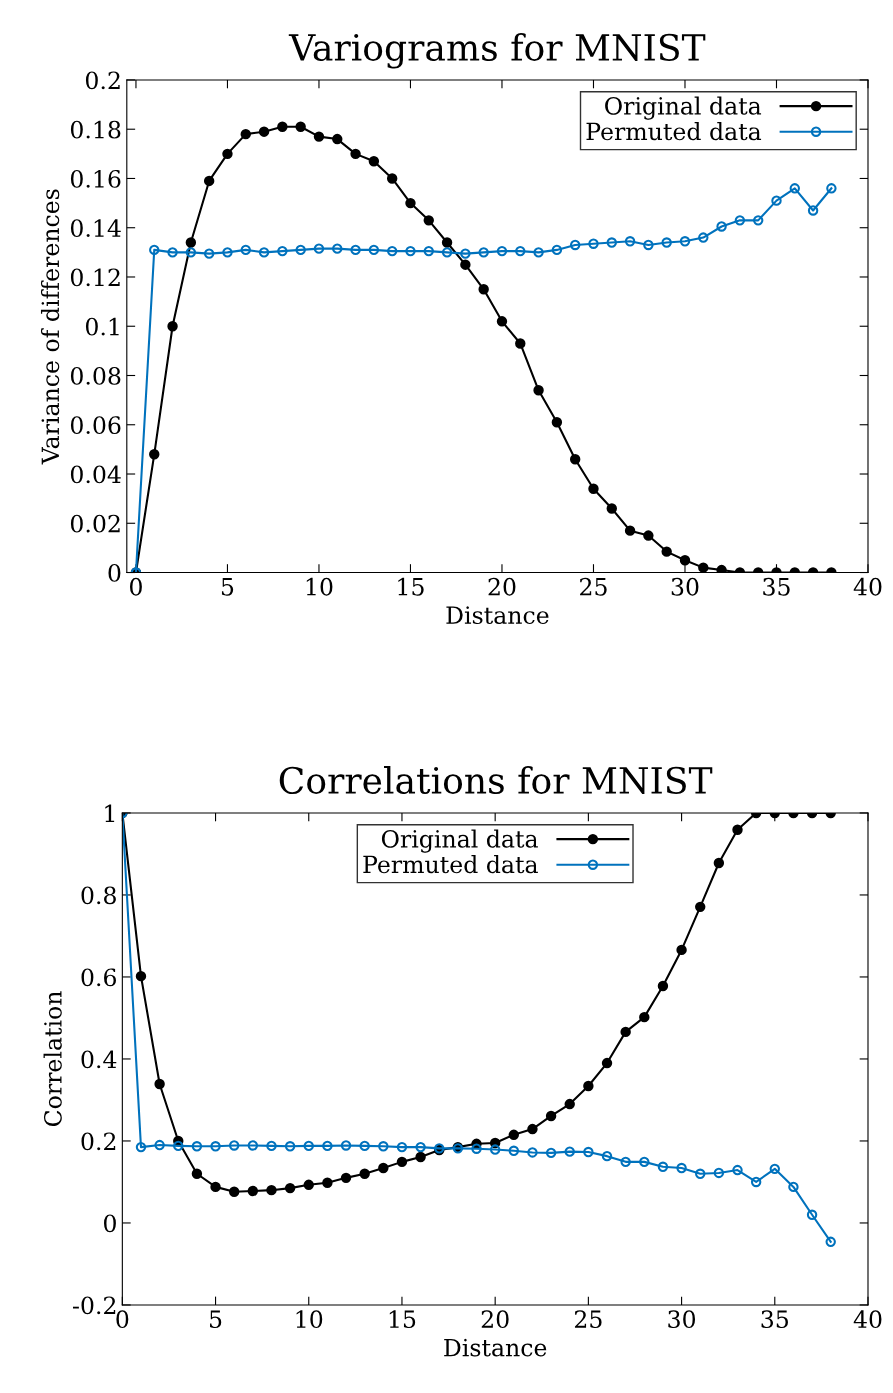  I want to click on chart-title: Correlations for MNIST, so click(496, 780).